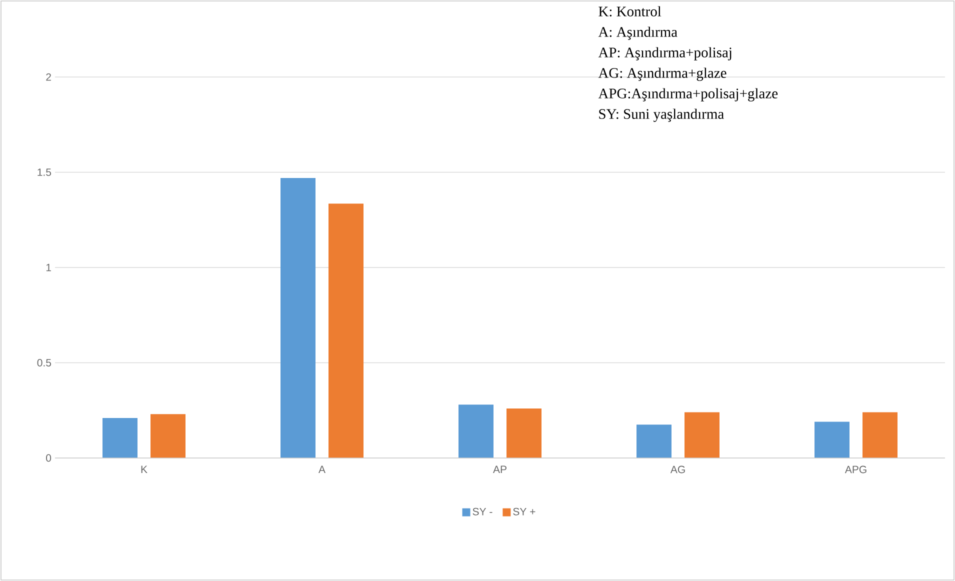  Describe the element at coordinates (688, 95) in the screenshot. I see `annotation: APG:Aşındırma+polisaj+glaze` at that location.